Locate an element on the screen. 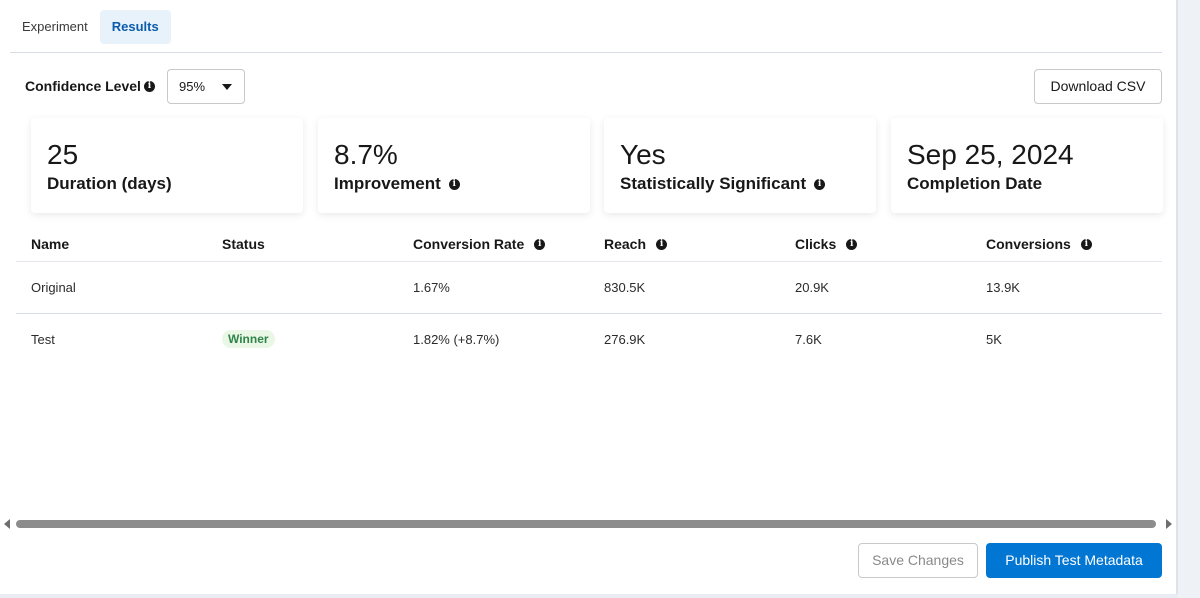  confidence-level-value: 95% is located at coordinates (192, 86).